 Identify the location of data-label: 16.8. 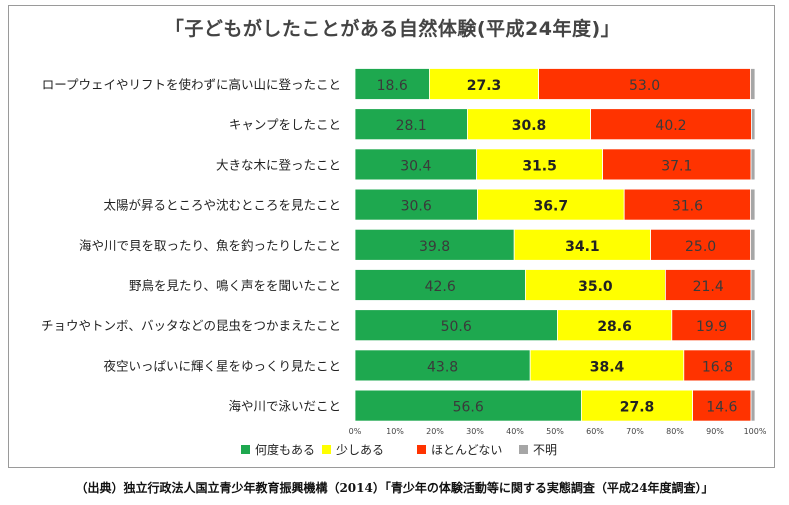
(717, 367).